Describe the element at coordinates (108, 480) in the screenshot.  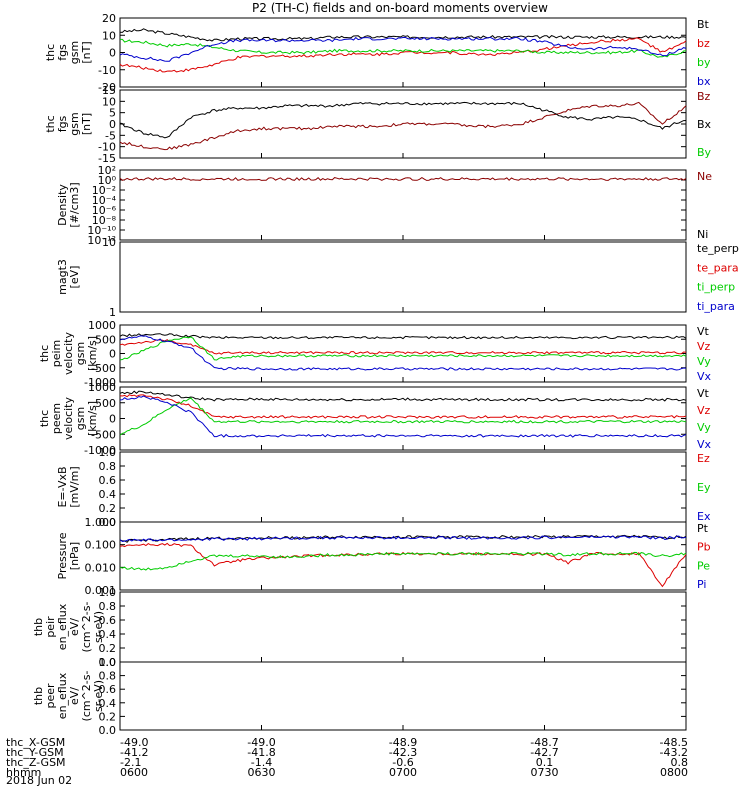
I see `y-tick-label: 0.6` at that location.